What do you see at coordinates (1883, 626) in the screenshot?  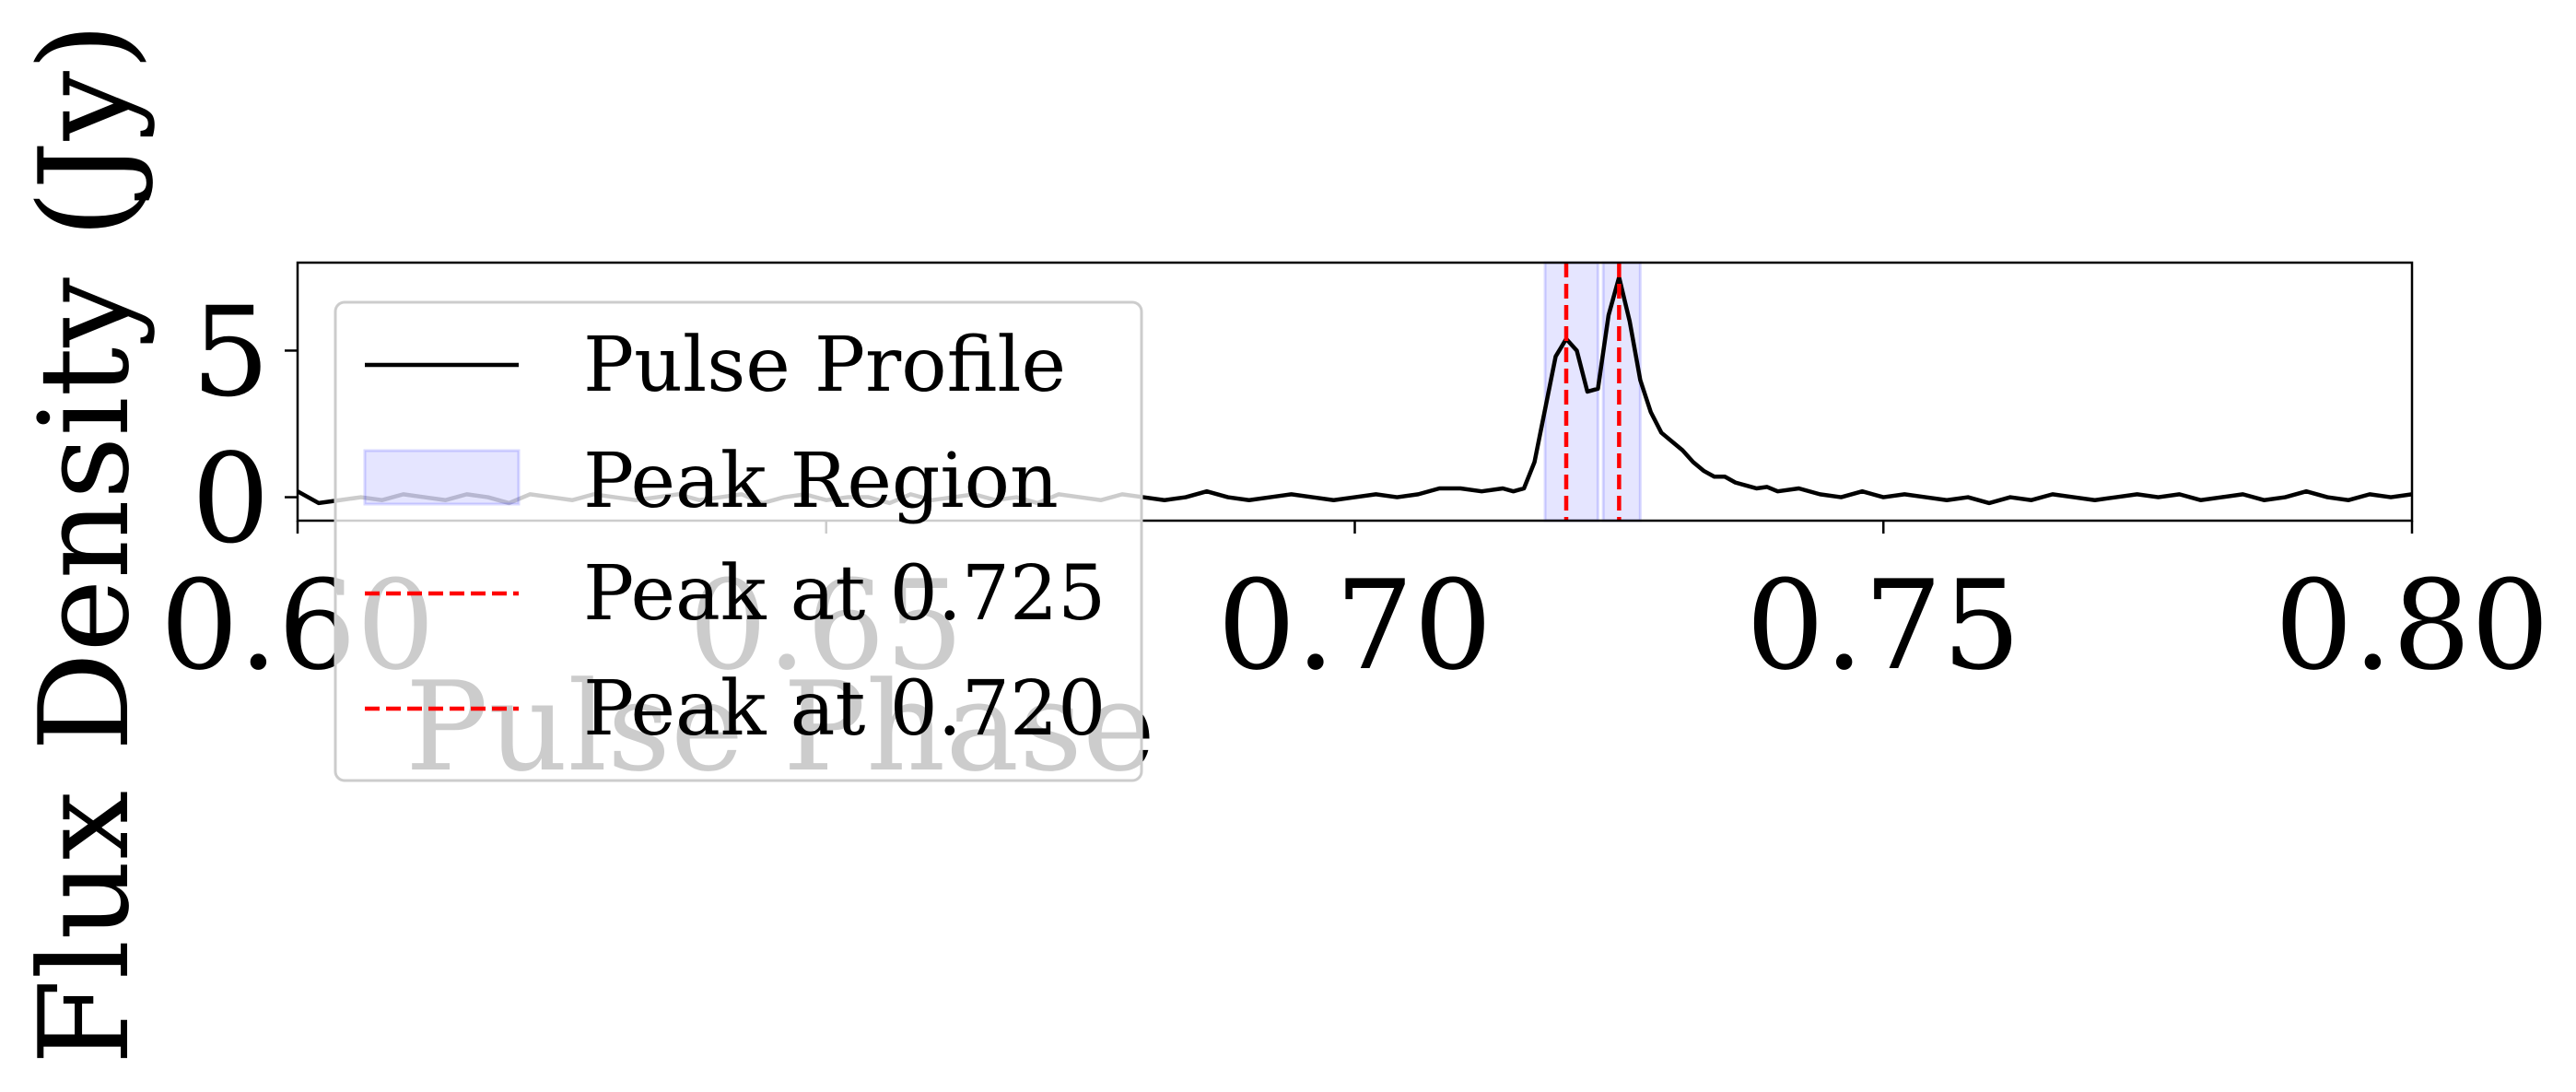 I see `x-tick-label: 0.75` at bounding box center [1883, 626].